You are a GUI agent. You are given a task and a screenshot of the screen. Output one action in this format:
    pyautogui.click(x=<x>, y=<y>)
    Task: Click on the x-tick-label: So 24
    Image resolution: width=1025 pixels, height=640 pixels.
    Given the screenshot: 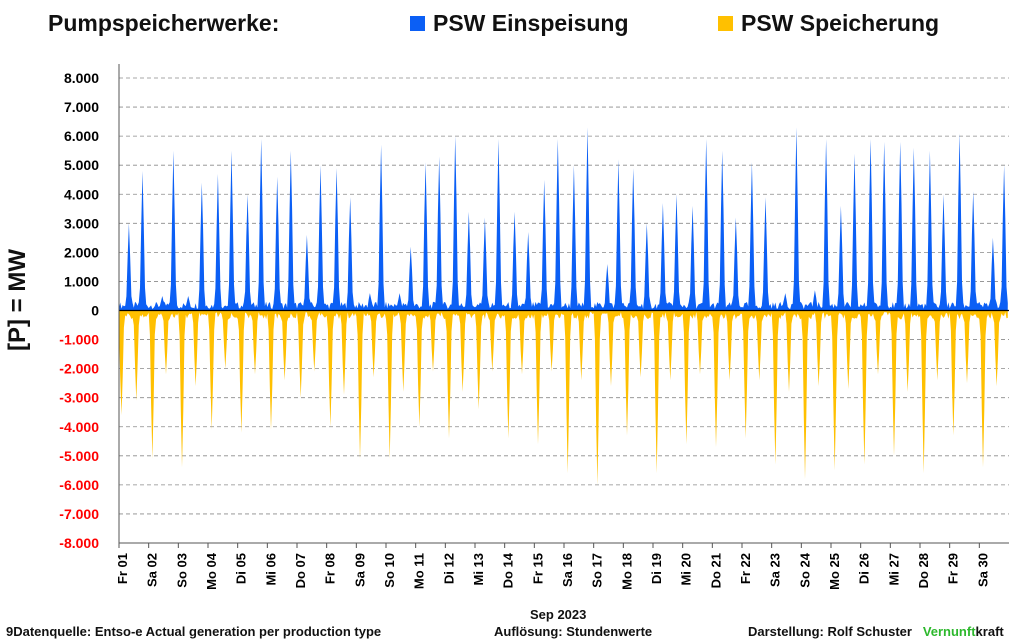 What is the action you would take?
    pyautogui.click(x=804, y=569)
    